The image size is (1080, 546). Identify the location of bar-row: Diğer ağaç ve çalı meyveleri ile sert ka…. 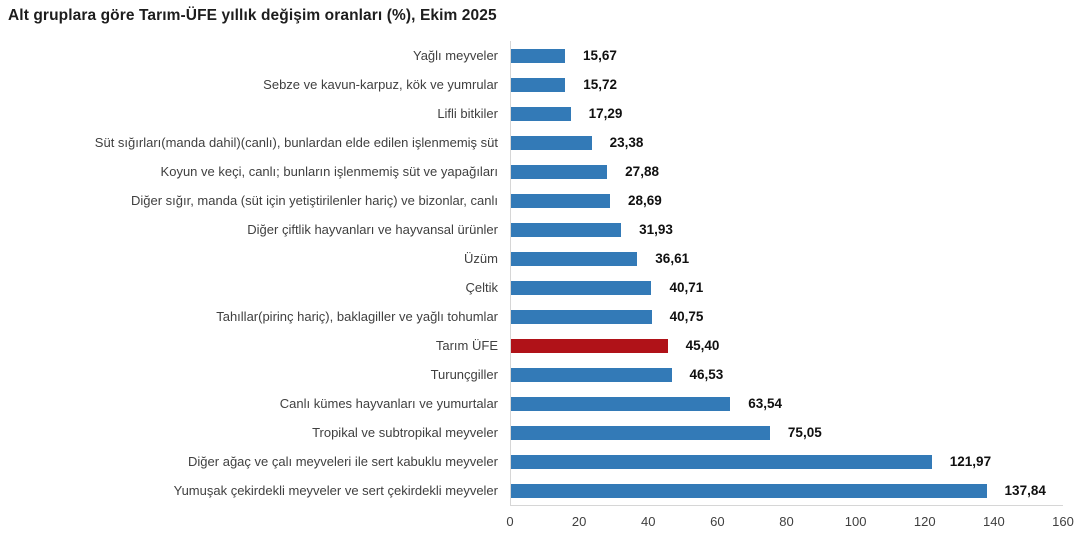
(540, 461).